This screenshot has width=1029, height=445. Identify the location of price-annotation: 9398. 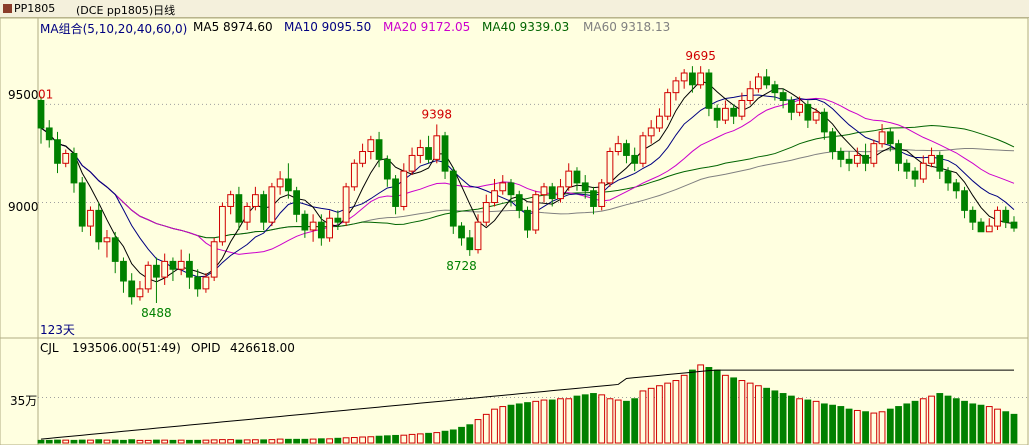
(437, 114).